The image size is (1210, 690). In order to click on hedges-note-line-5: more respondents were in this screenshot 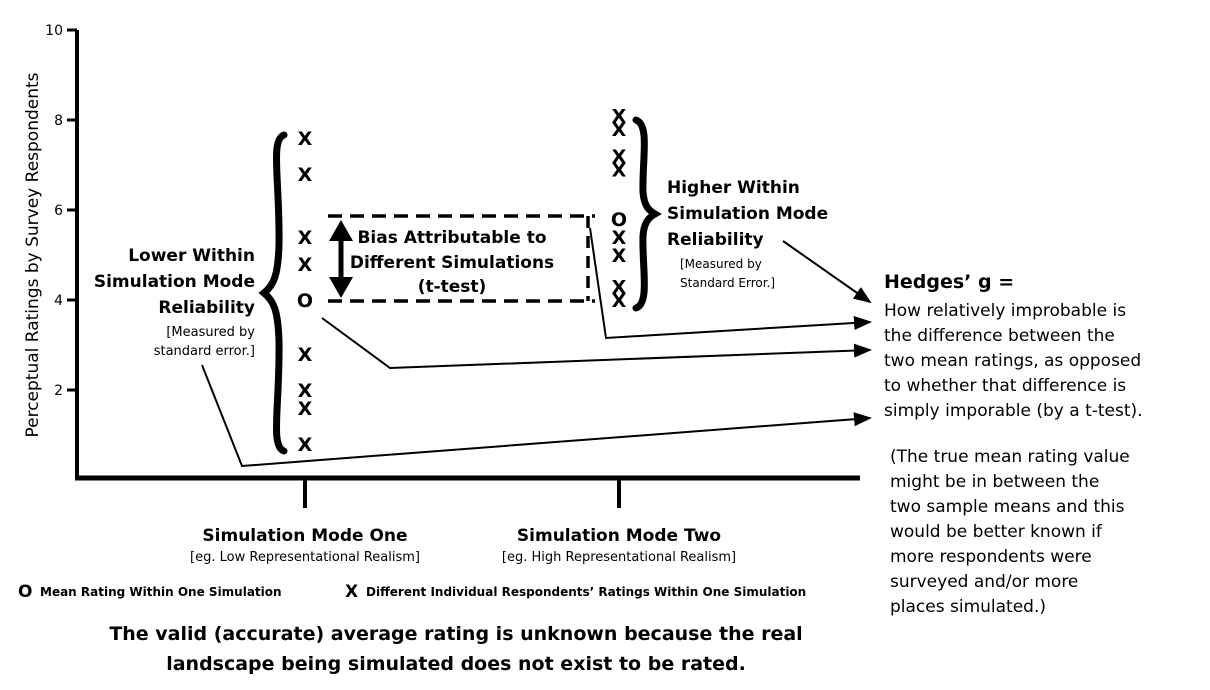, I will do `click(991, 557)`.